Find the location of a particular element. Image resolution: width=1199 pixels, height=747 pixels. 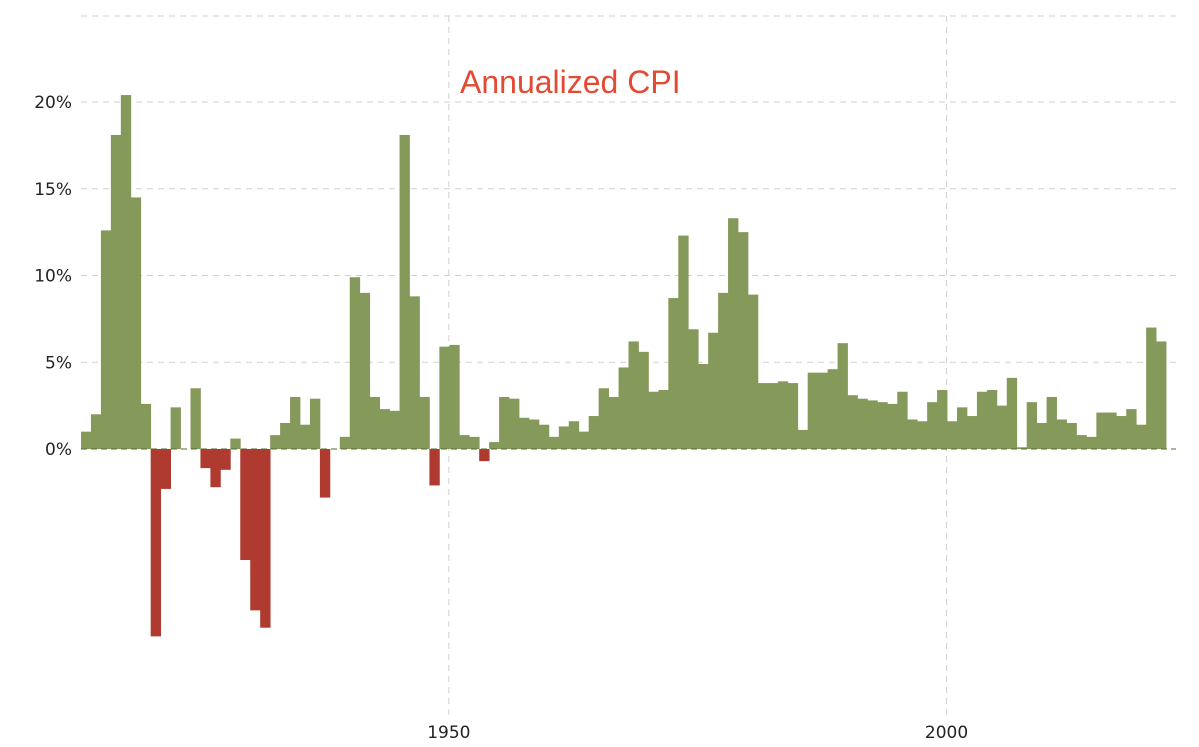

y-tick-label: 10% is located at coordinates (53, 277).